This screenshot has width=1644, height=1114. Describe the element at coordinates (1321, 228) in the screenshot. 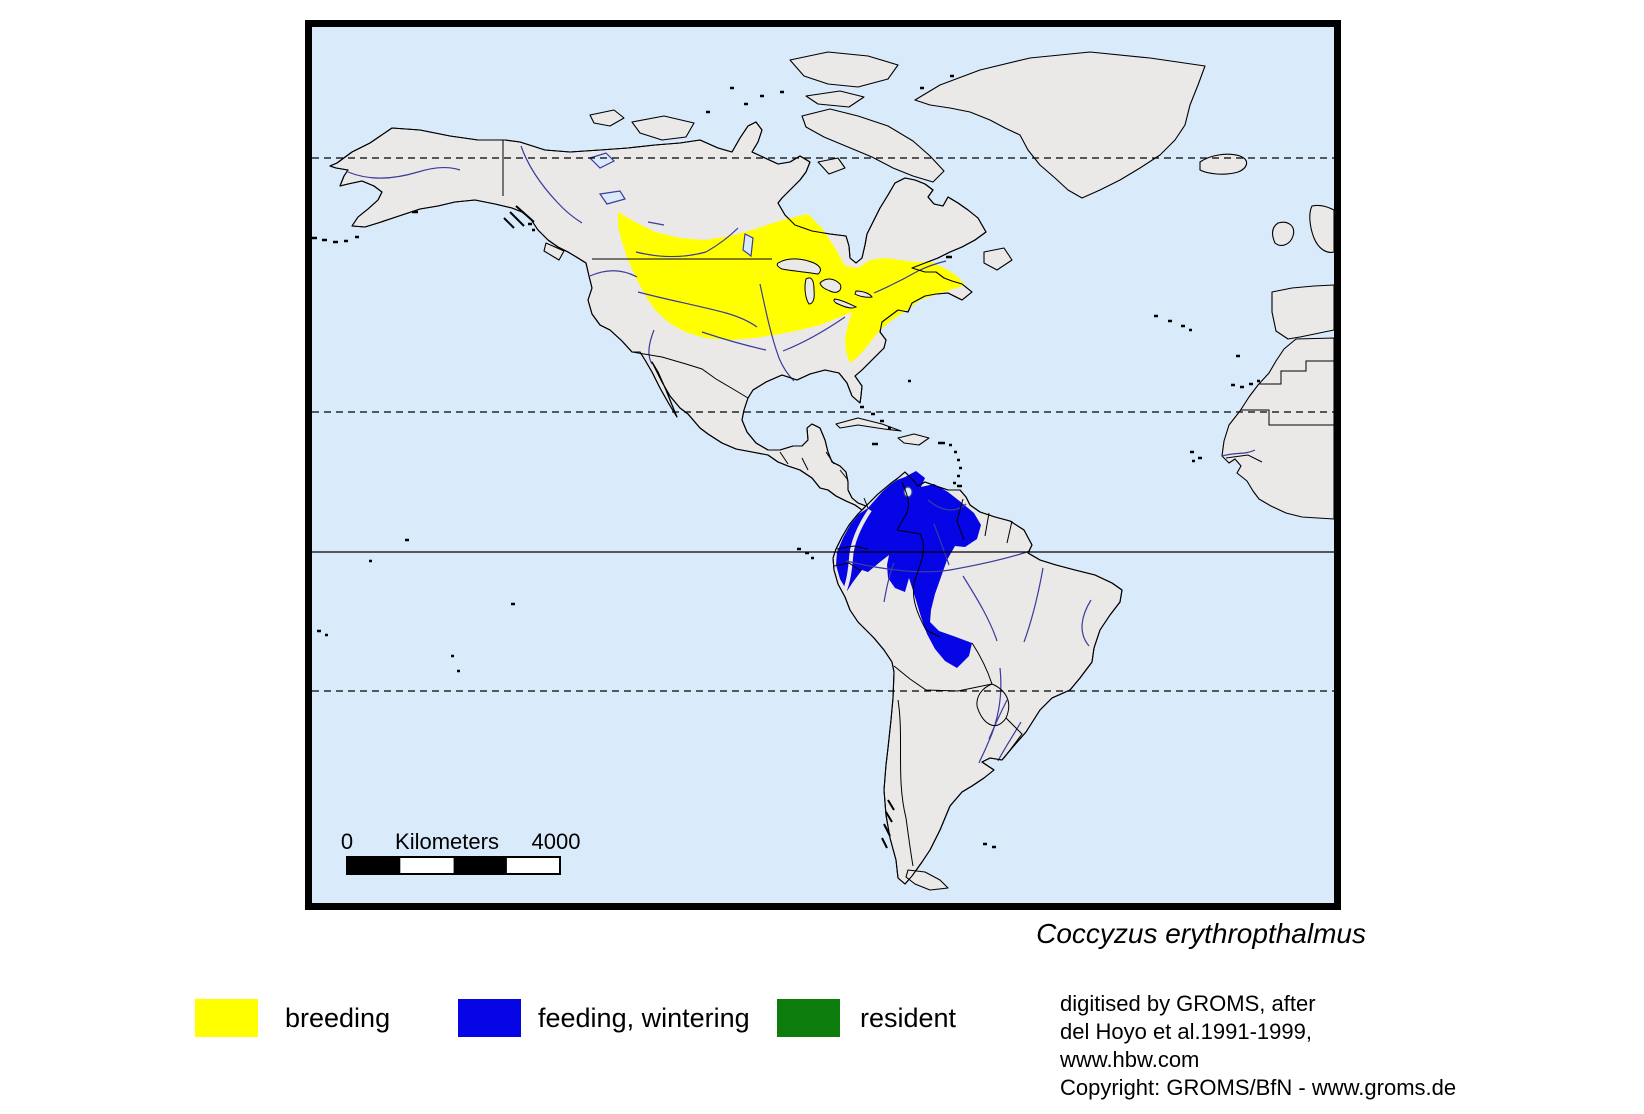

I see `britain-landmass` at that location.